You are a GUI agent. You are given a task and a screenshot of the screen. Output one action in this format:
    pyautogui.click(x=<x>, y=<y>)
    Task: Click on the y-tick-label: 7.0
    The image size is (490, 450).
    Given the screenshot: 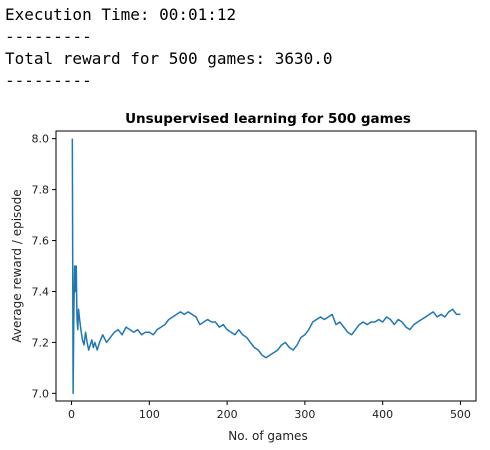 What is the action you would take?
    pyautogui.click(x=41, y=393)
    